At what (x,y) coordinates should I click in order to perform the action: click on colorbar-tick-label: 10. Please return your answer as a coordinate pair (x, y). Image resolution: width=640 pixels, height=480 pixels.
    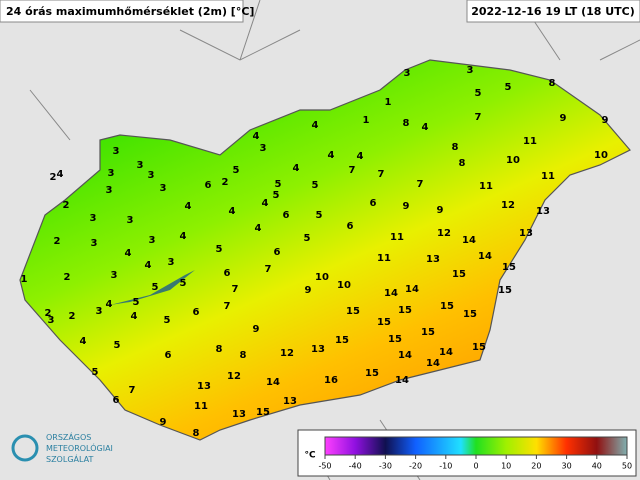
    Looking at the image, I should click on (506, 466).